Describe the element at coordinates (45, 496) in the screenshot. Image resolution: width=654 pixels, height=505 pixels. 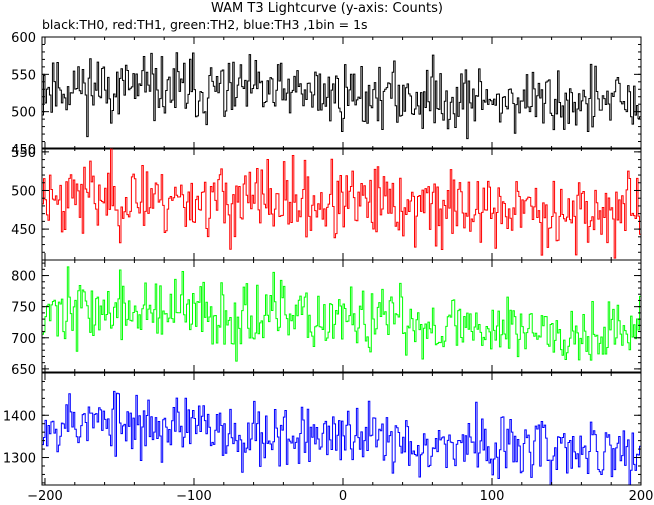
I see `x-tick-label: −200` at that location.